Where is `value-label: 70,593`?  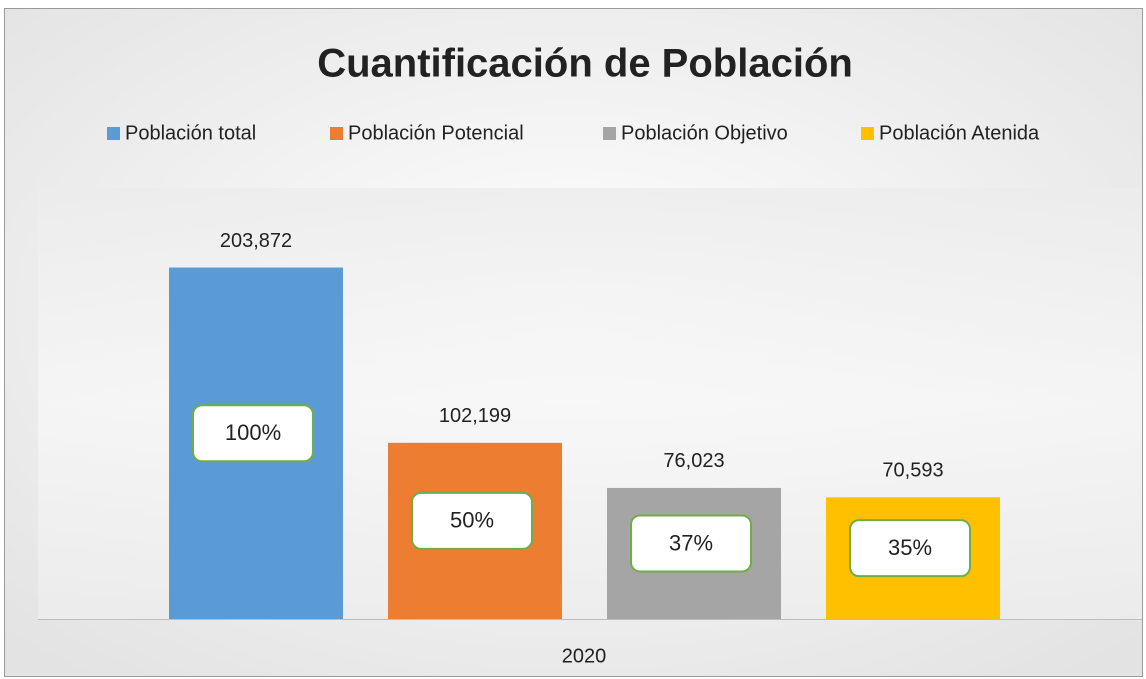
value-label: 70,593 is located at coordinates (912, 471).